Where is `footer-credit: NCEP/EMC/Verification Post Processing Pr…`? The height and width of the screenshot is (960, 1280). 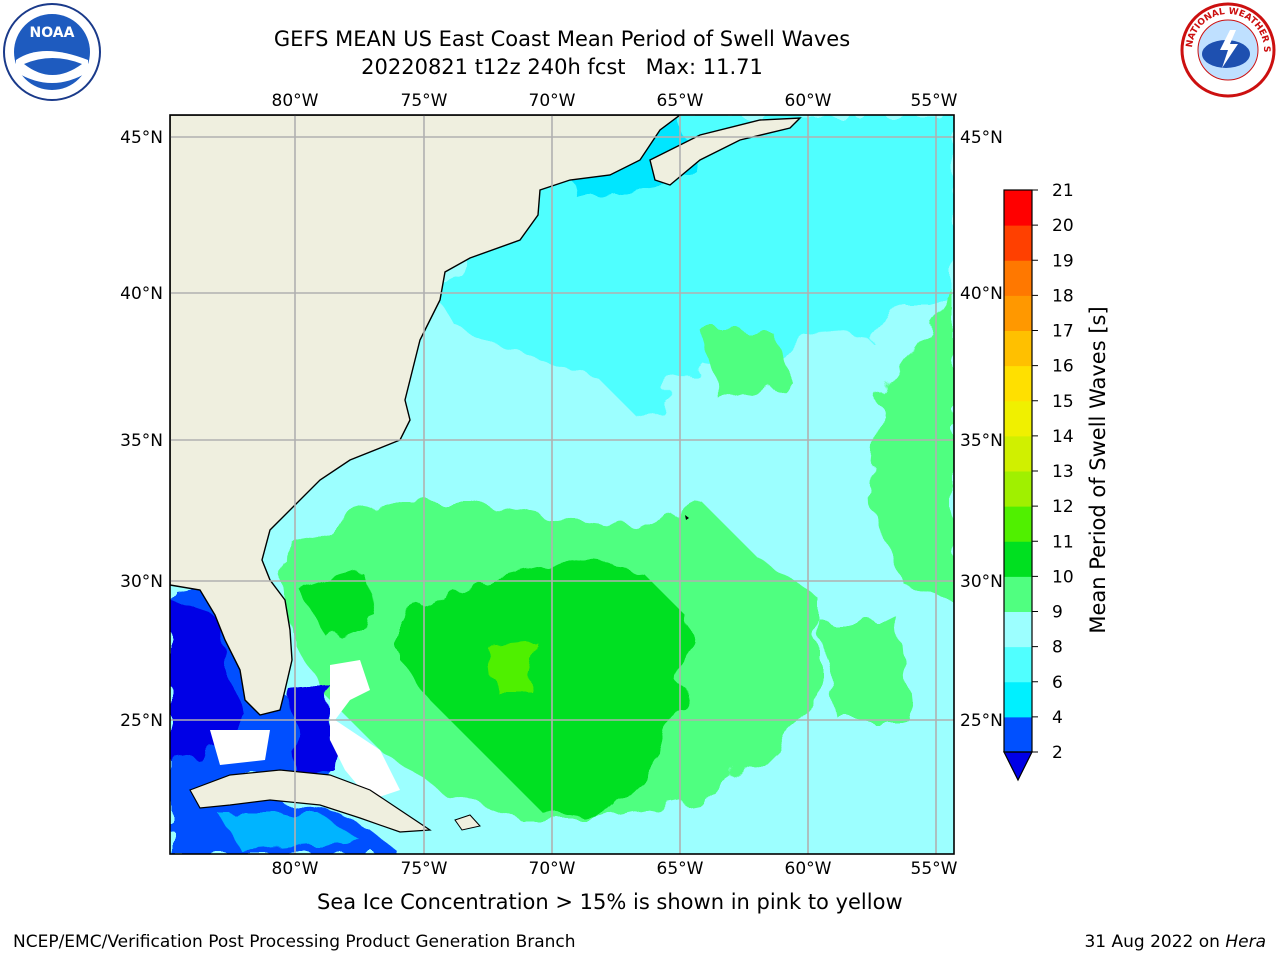
footer-credit: NCEP/EMC/Verification Post Processing Pr… is located at coordinates (294, 942).